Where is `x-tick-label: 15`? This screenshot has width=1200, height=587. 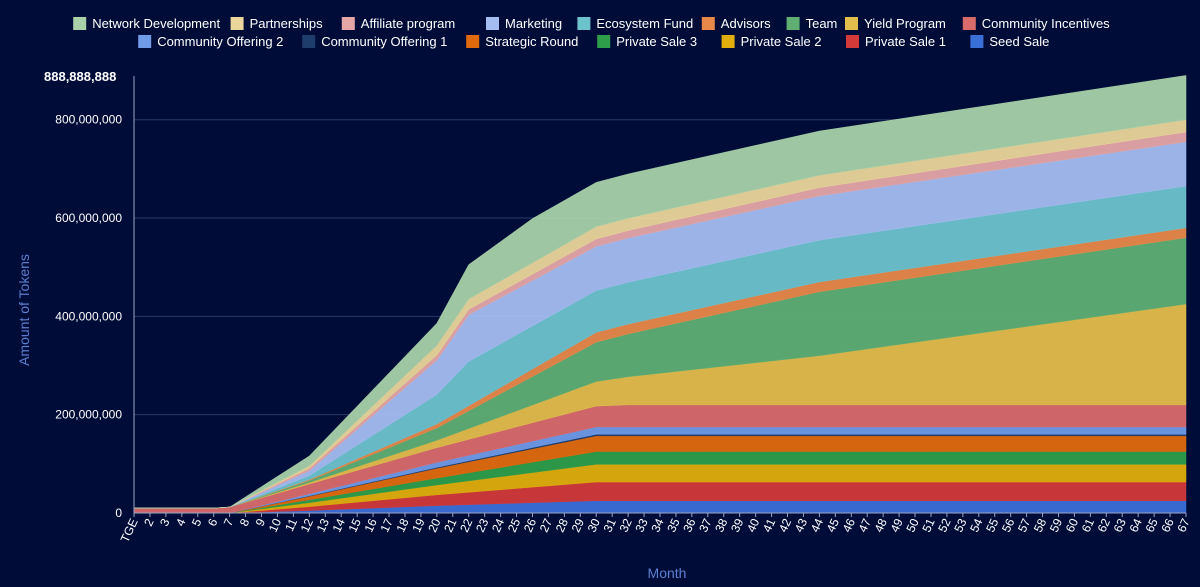
x-tick-label: 15 is located at coordinates (355, 525).